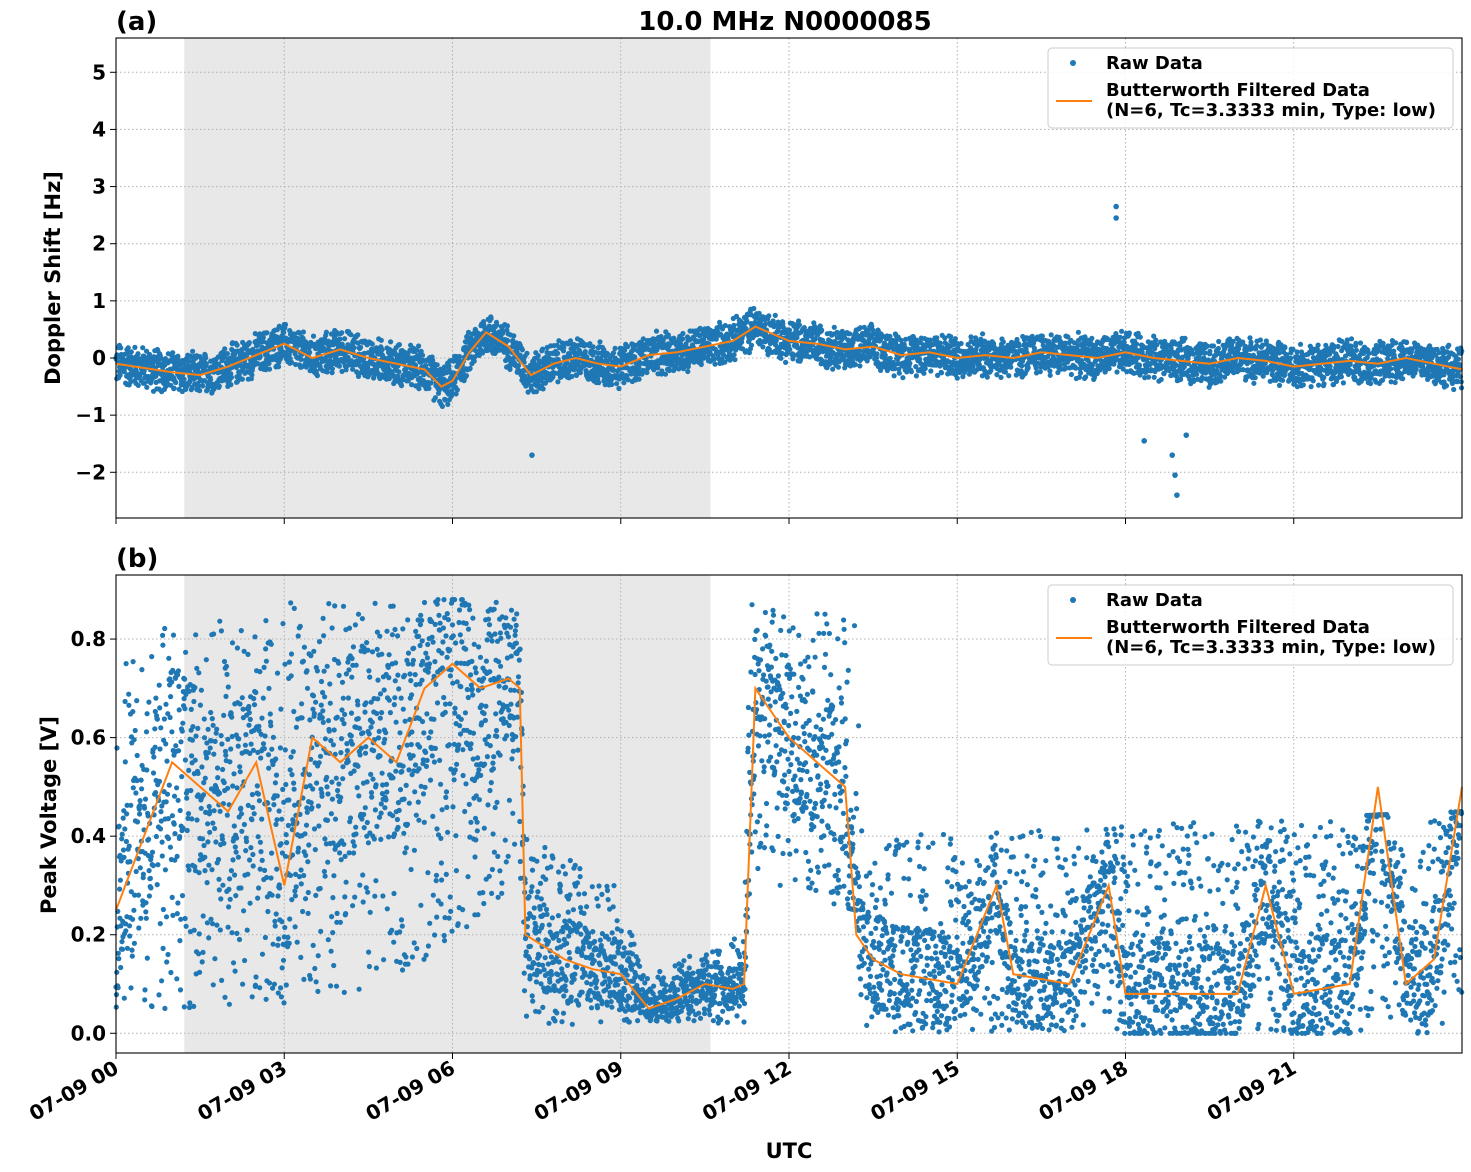  Describe the element at coordinates (747, 1091) in the screenshot. I see `x-tick-label-4: 07-09 12` at that location.